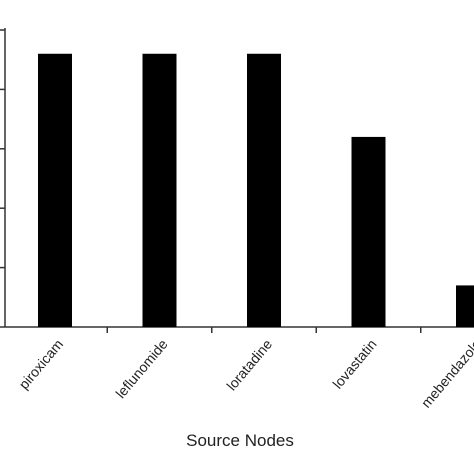 The width and height of the screenshot is (474, 474). I want to click on x-axis-title: Source Nodes, so click(240, 440).